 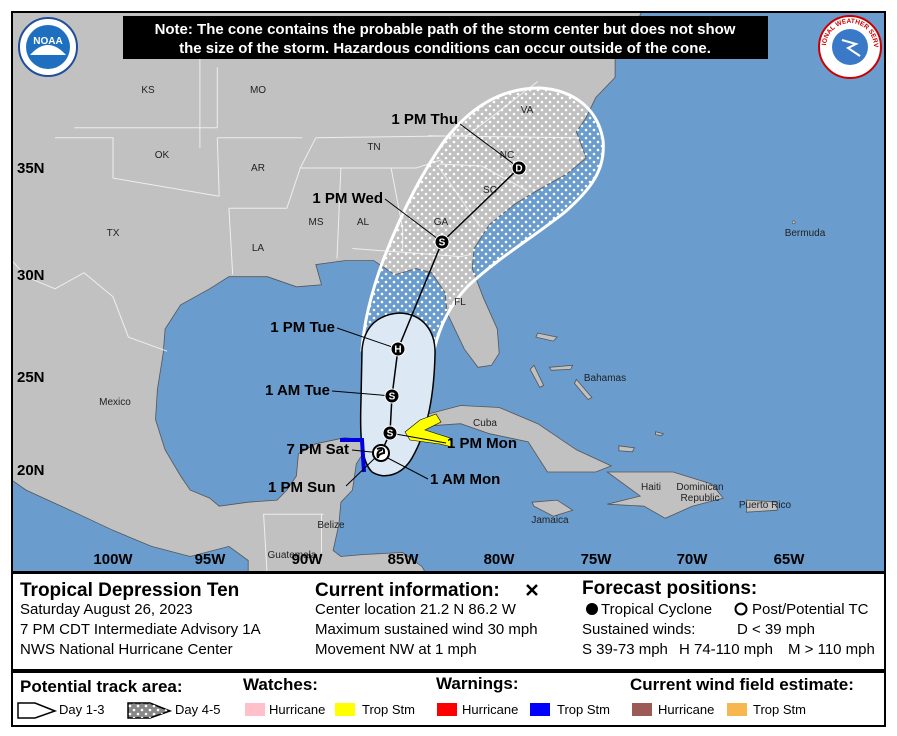 I want to click on section-title: Current information:, so click(x=407, y=590).